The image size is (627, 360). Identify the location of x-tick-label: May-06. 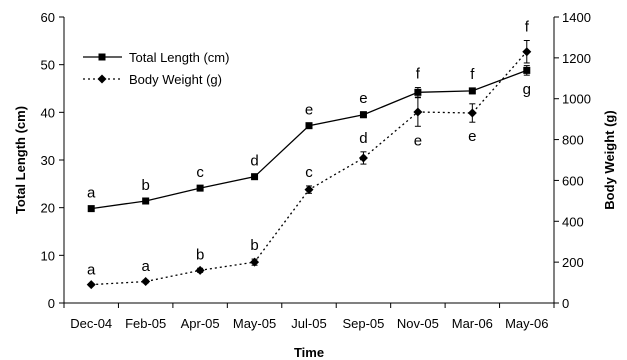
(526, 323).